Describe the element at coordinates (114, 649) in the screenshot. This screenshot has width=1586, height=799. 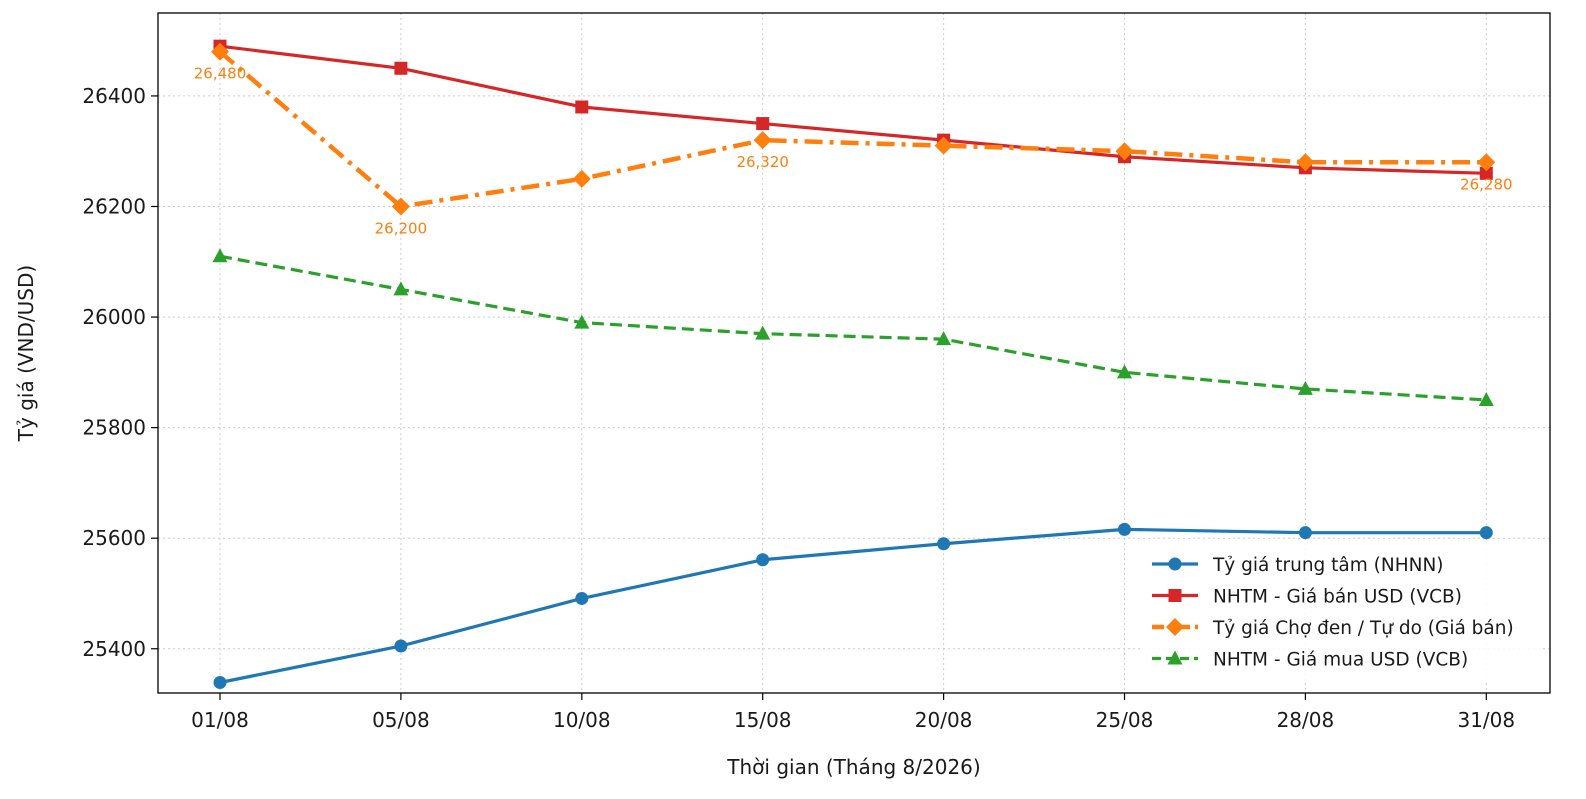
I see `y-tick-label: 25400` at that location.